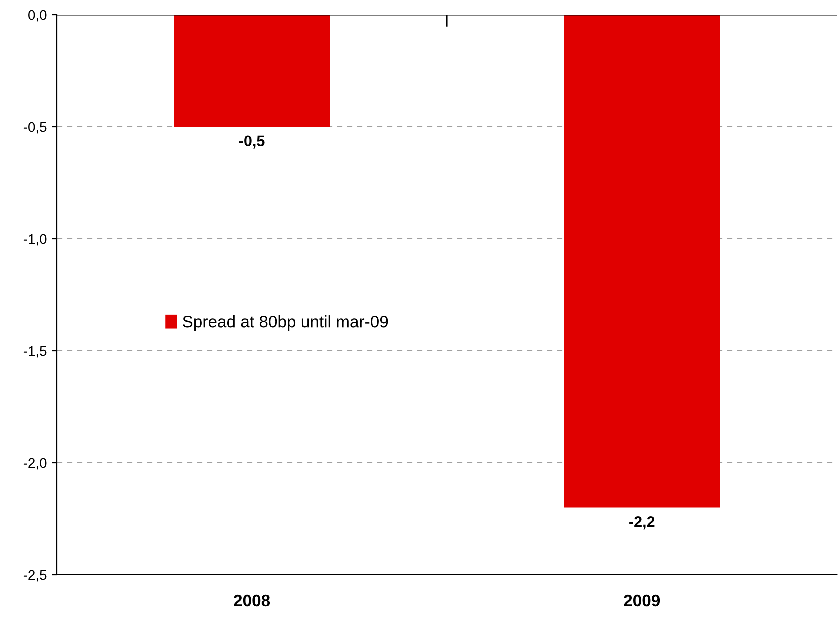  I want to click on x-tick-label: 2008, so click(252, 600).